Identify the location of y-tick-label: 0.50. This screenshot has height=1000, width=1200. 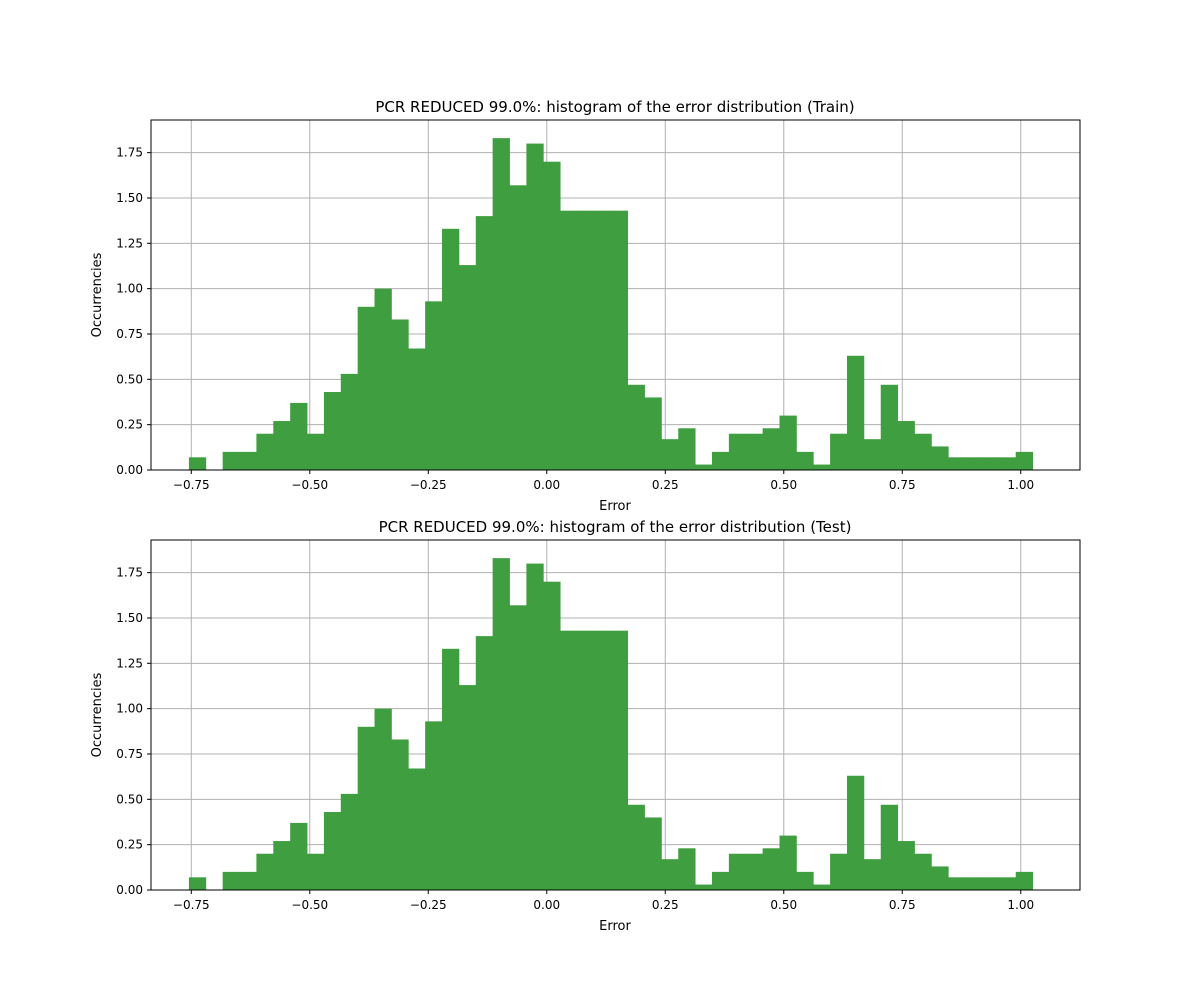
(129, 379).